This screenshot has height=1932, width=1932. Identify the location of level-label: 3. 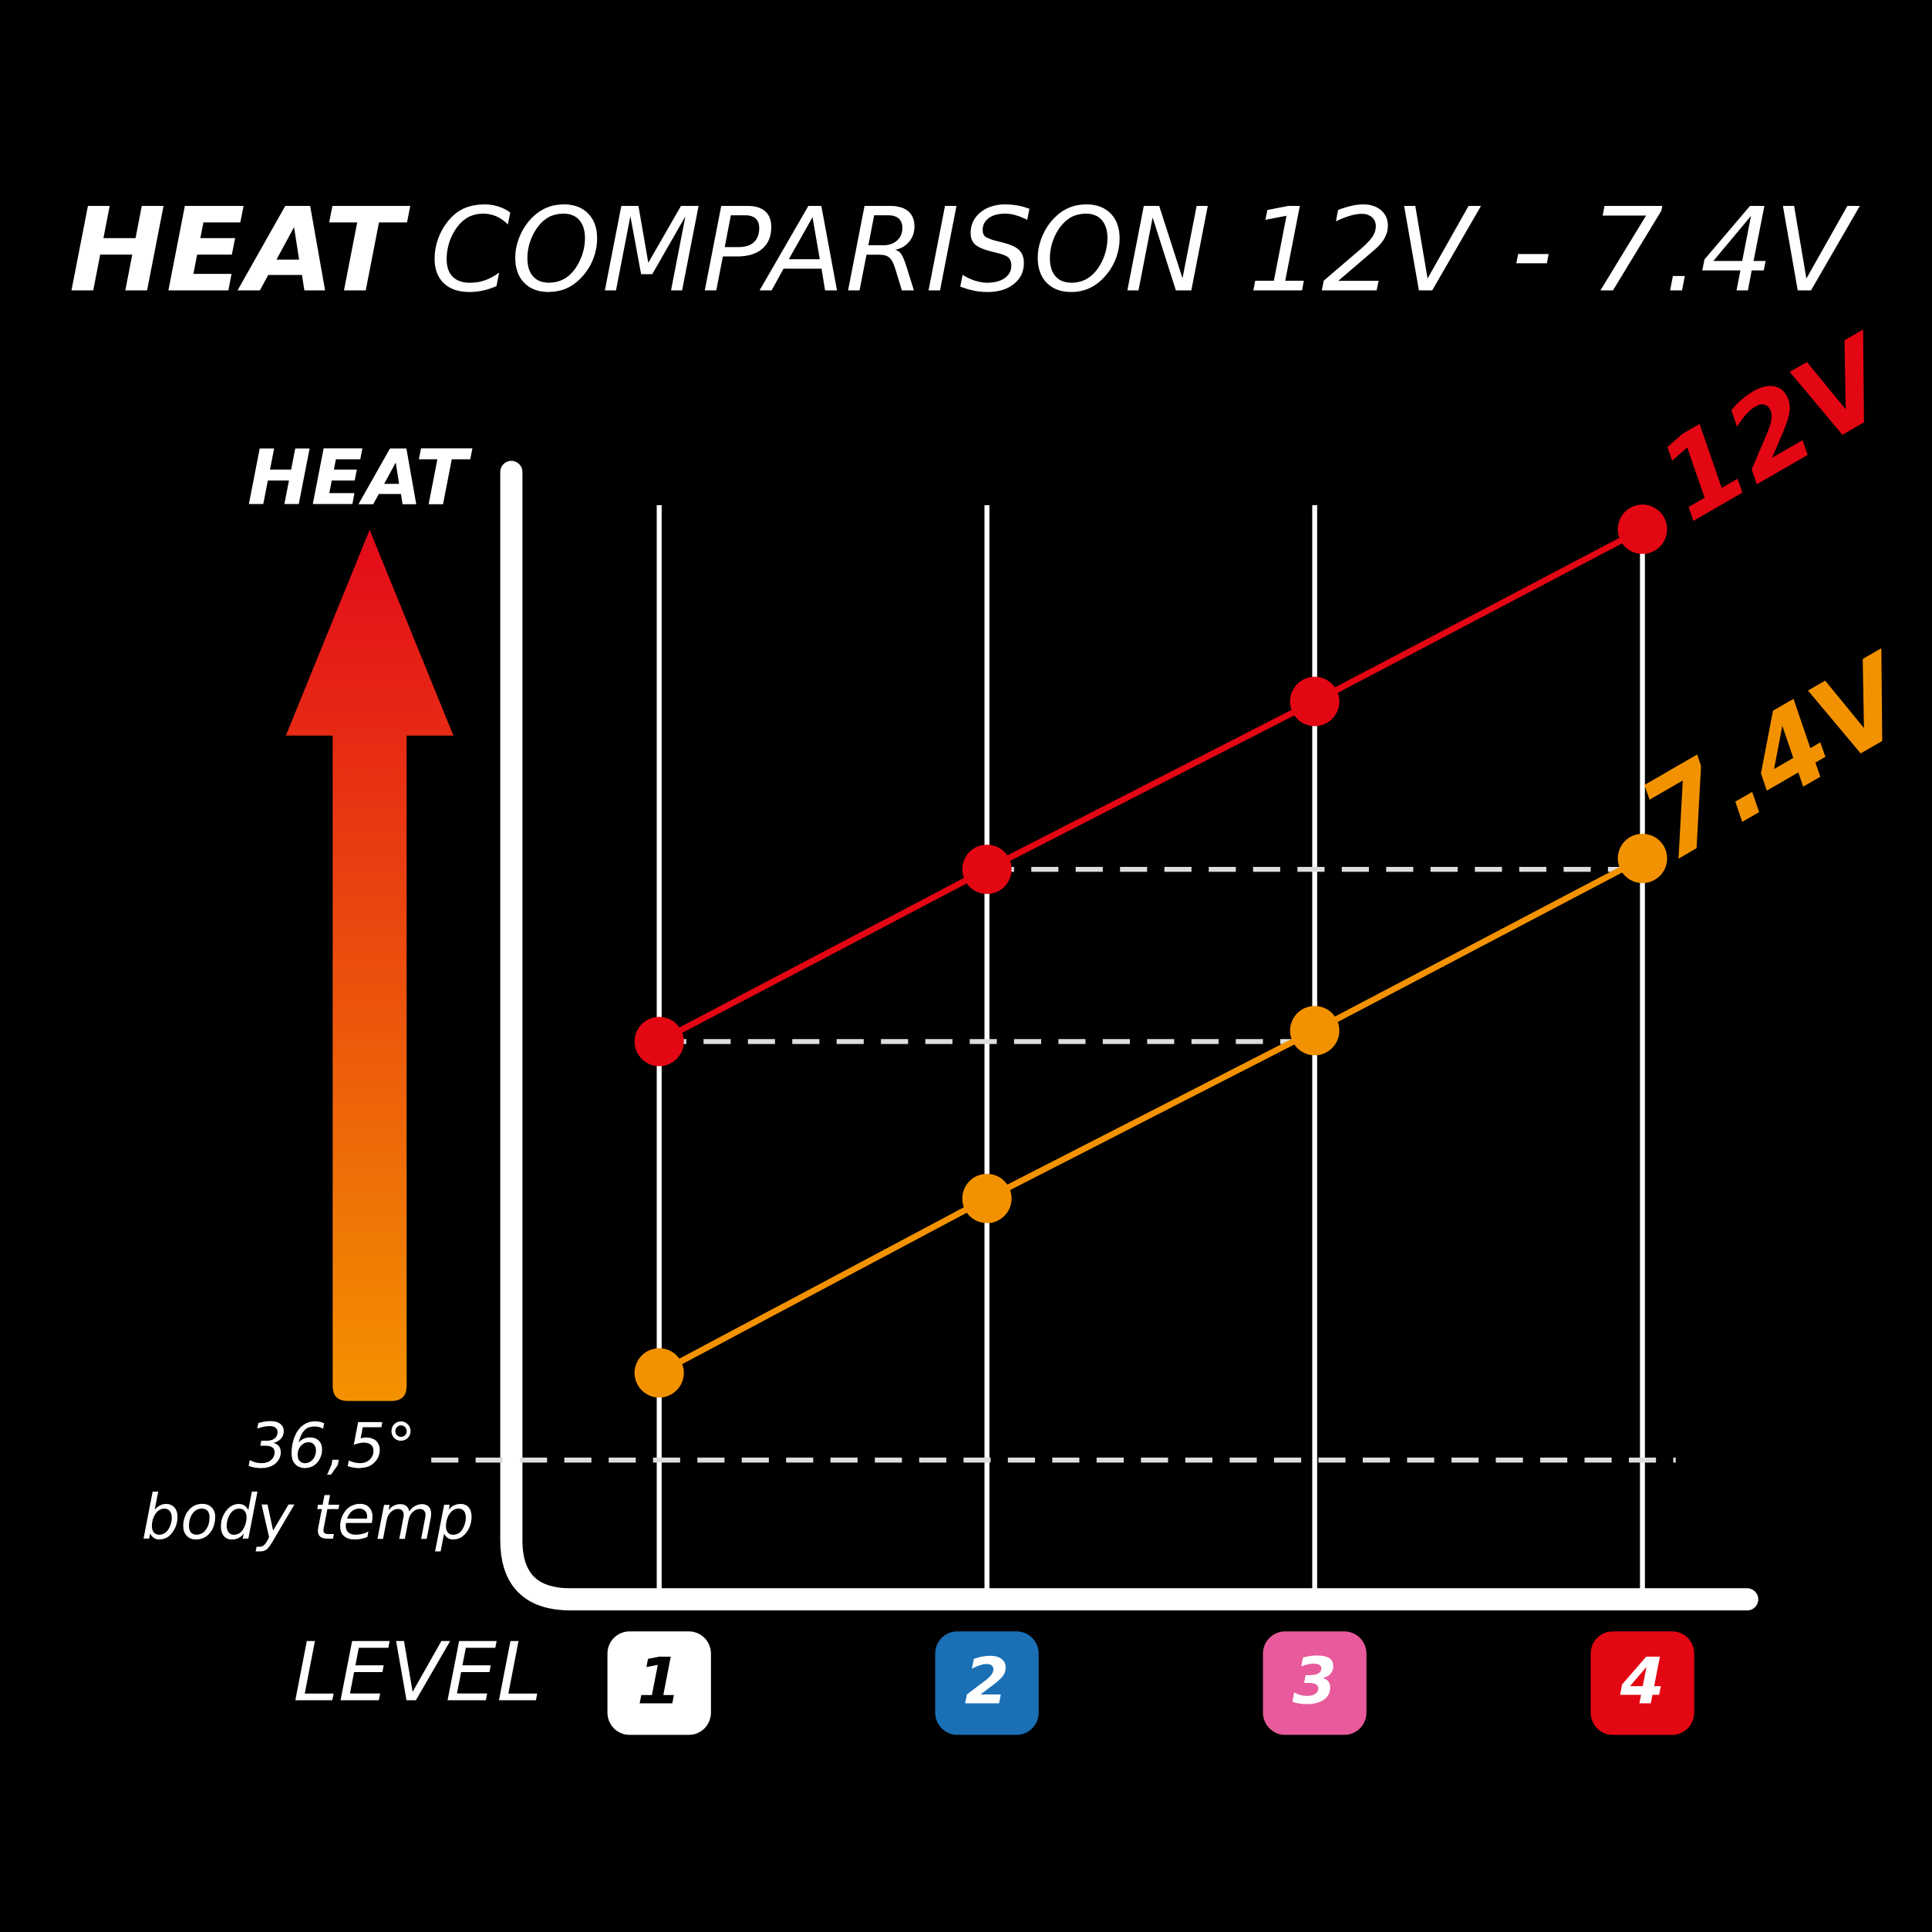
(1315, 1681).